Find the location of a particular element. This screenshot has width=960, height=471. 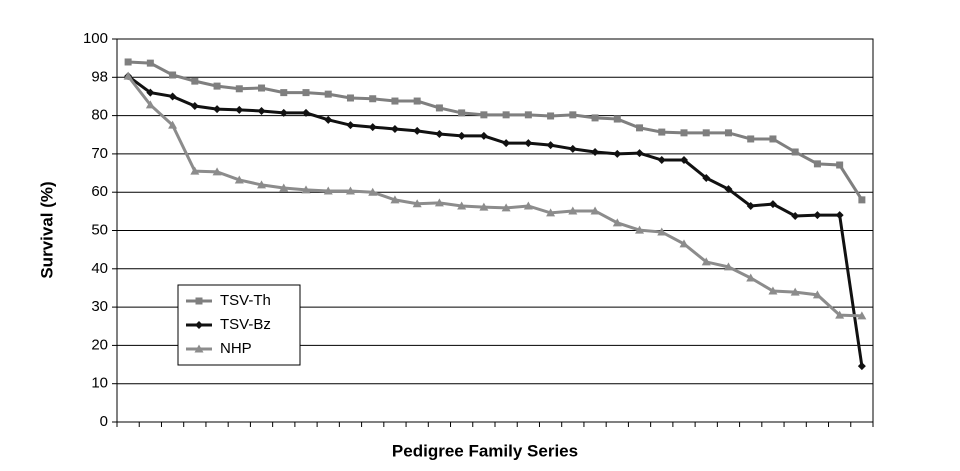

y-tick-label: 70 is located at coordinates (99, 153).